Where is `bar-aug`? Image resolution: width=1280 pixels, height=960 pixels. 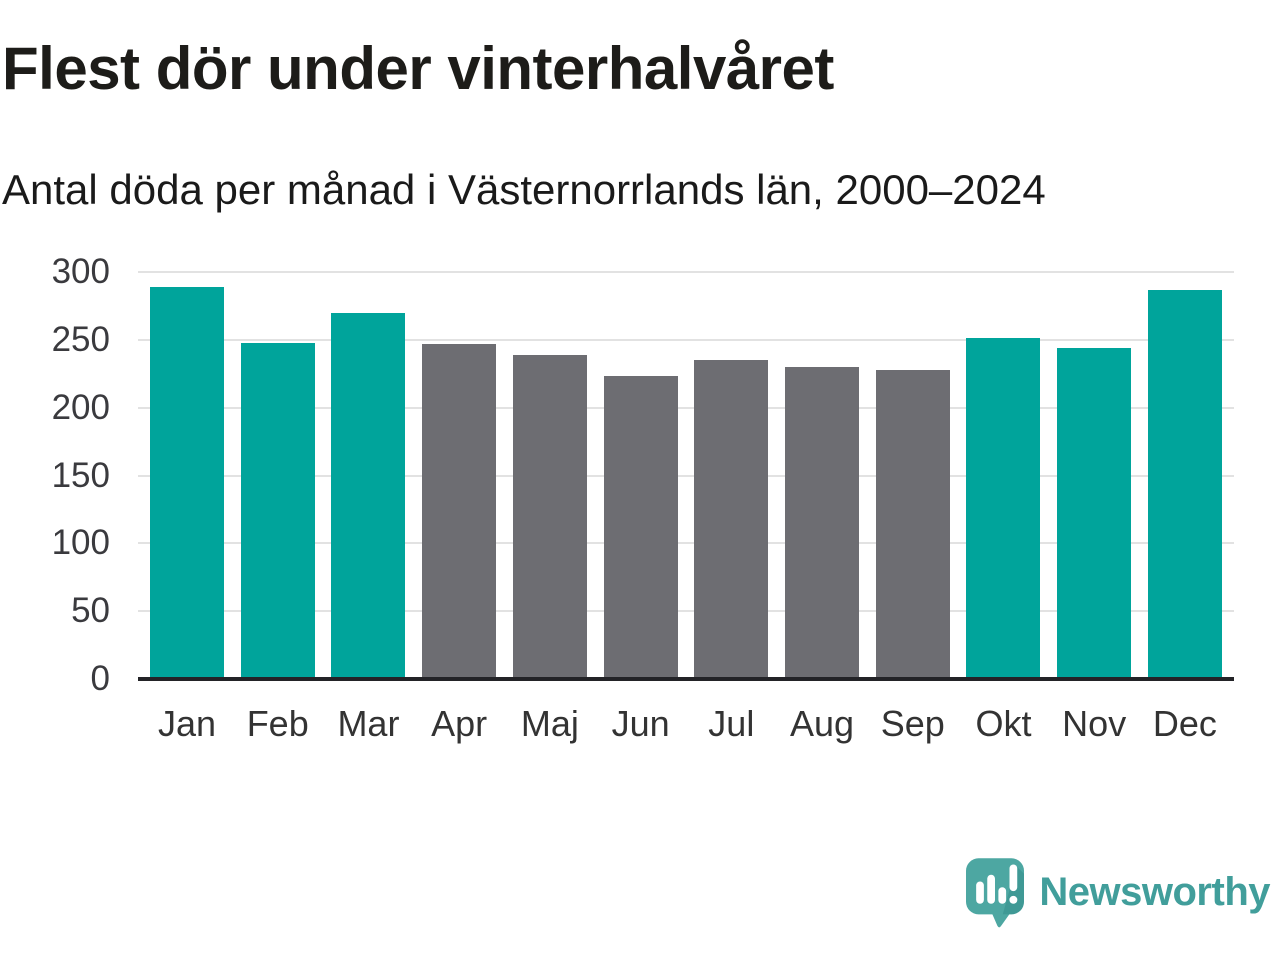 bar-aug is located at coordinates (822, 522).